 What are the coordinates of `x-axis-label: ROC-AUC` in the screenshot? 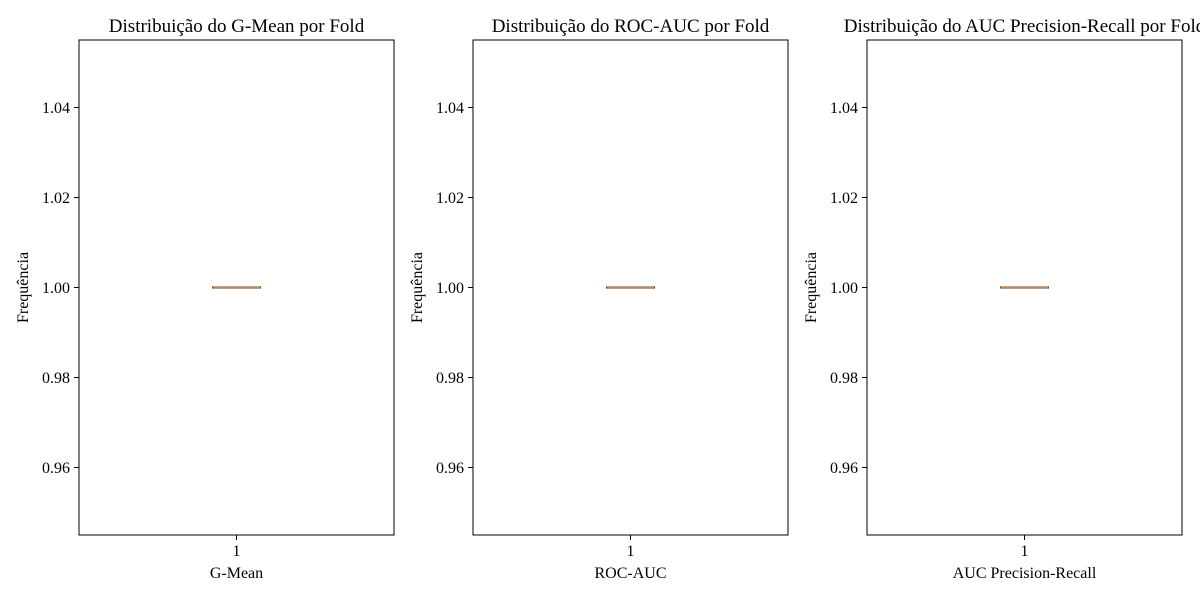 It's located at (630, 573).